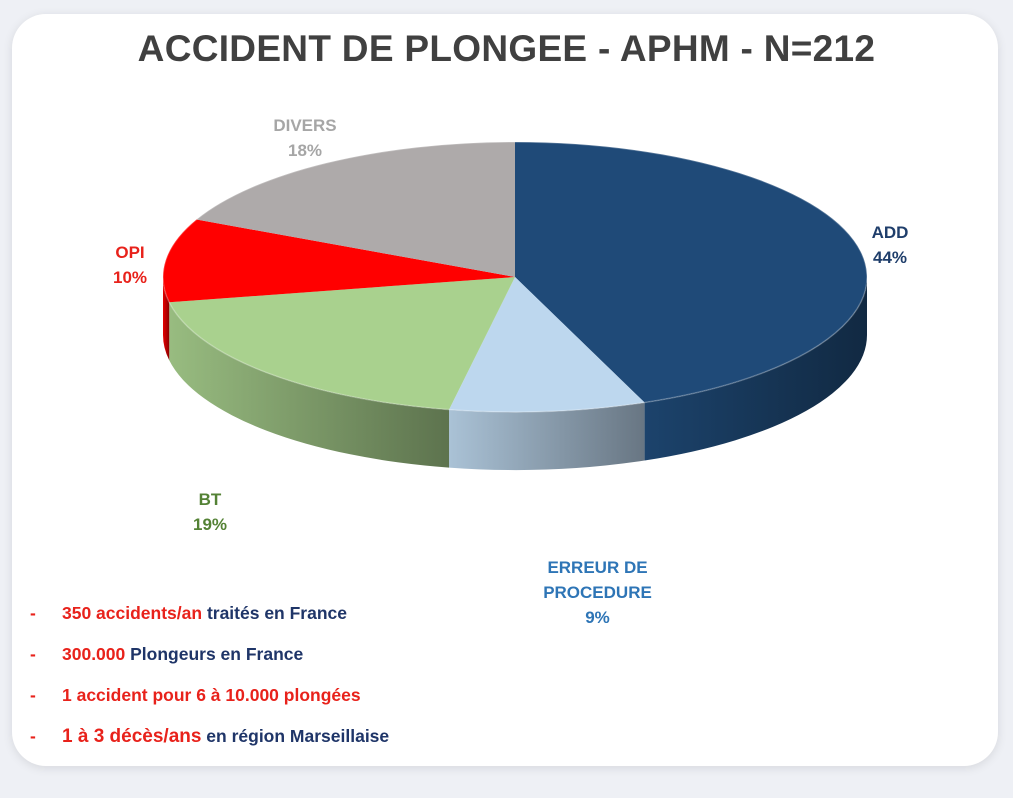  What do you see at coordinates (330, 664) in the screenshot?
I see `note-item: - 300.000 Plongeurs en France` at bounding box center [330, 664].